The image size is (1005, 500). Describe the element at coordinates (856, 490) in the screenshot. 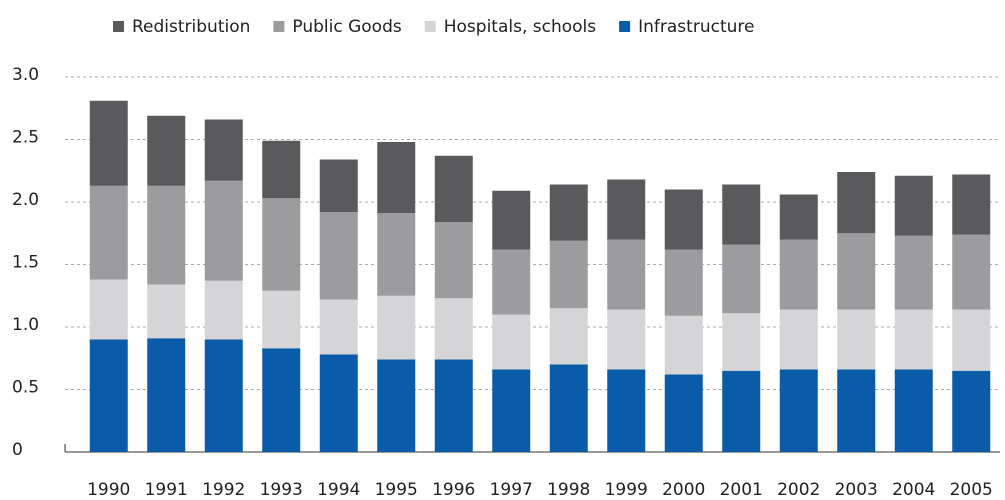

I see `x-tick-label: 2003` at that location.